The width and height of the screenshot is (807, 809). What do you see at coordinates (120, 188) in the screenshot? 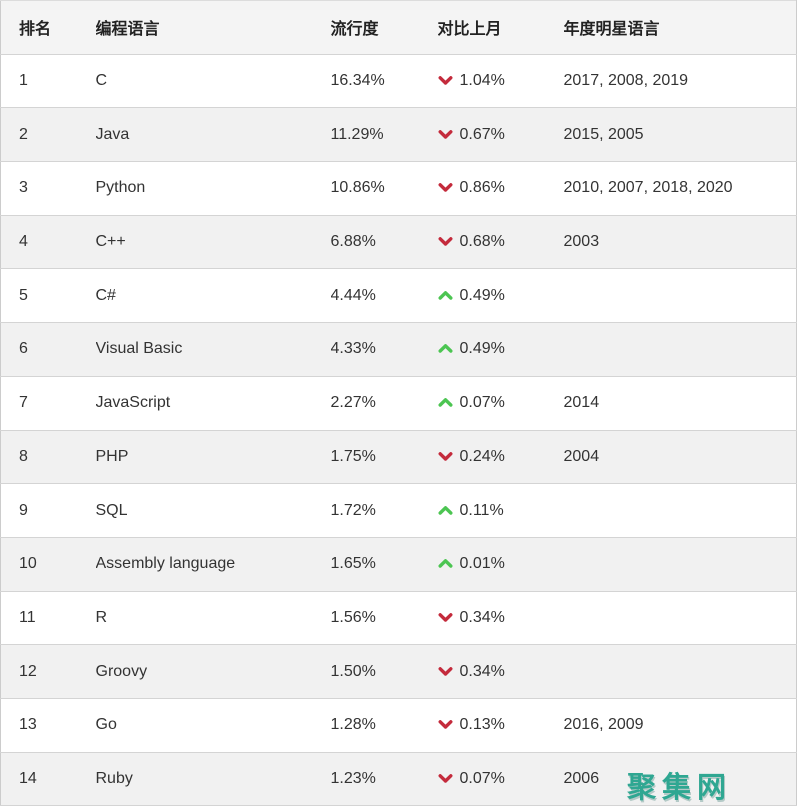
I see `language-name: Python` at bounding box center [120, 188].